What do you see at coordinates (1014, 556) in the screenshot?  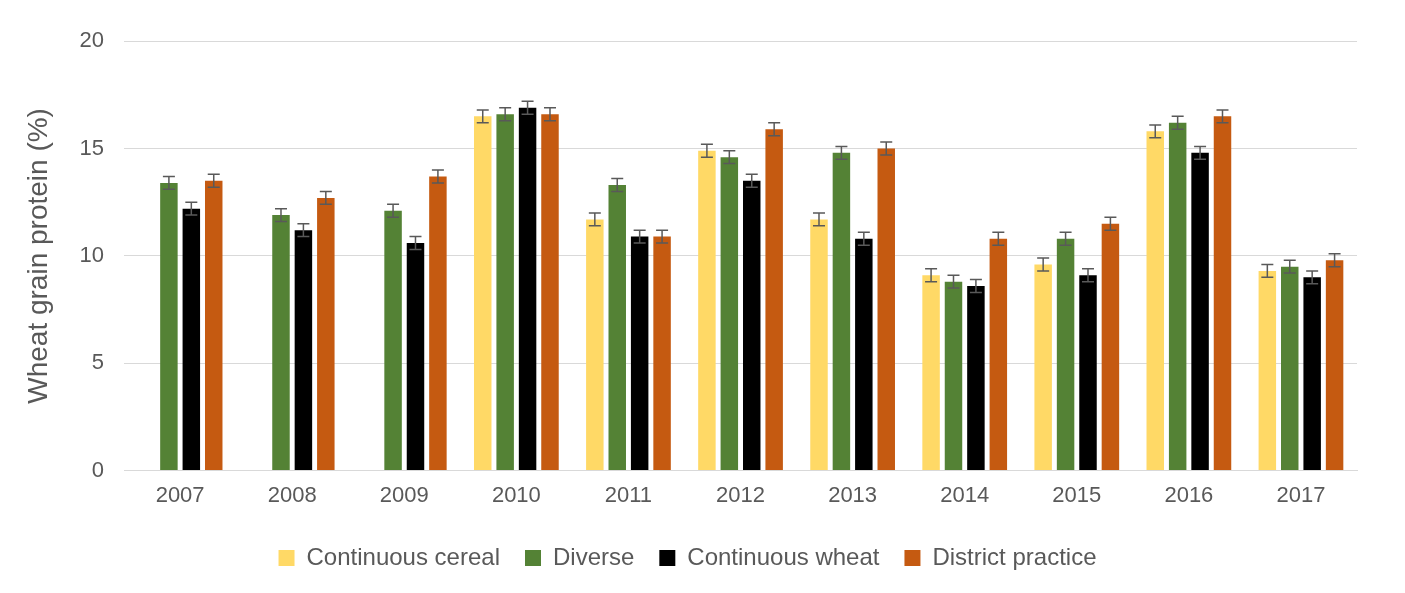 I see `legend-label: District practice` at bounding box center [1014, 556].